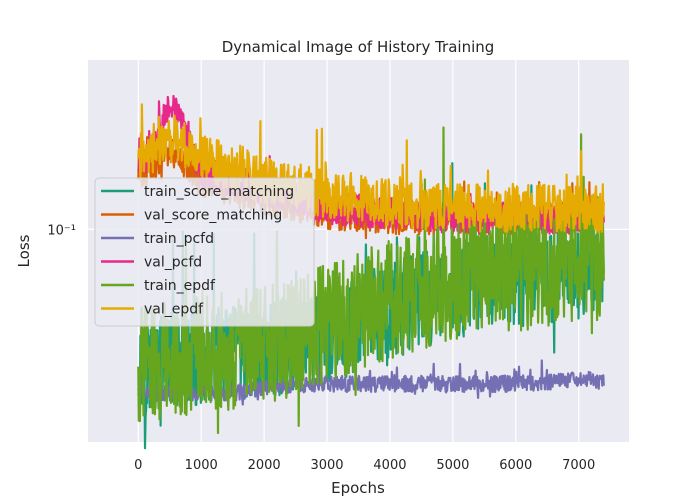 Image resolution: width=700 pixels, height=504 pixels. I want to click on x-tick-label: 1000, so click(201, 465).